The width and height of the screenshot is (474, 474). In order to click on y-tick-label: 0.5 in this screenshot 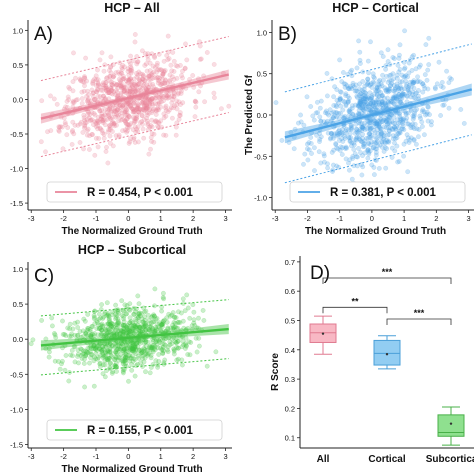, I will do `click(18, 65)`.